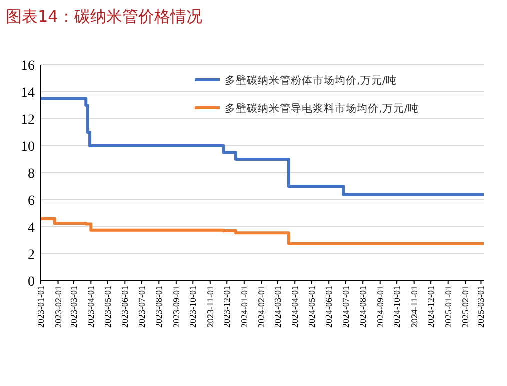 The width and height of the screenshot is (507, 386). Describe the element at coordinates (31, 255) in the screenshot. I see `y-tick-label: 2` at that location.